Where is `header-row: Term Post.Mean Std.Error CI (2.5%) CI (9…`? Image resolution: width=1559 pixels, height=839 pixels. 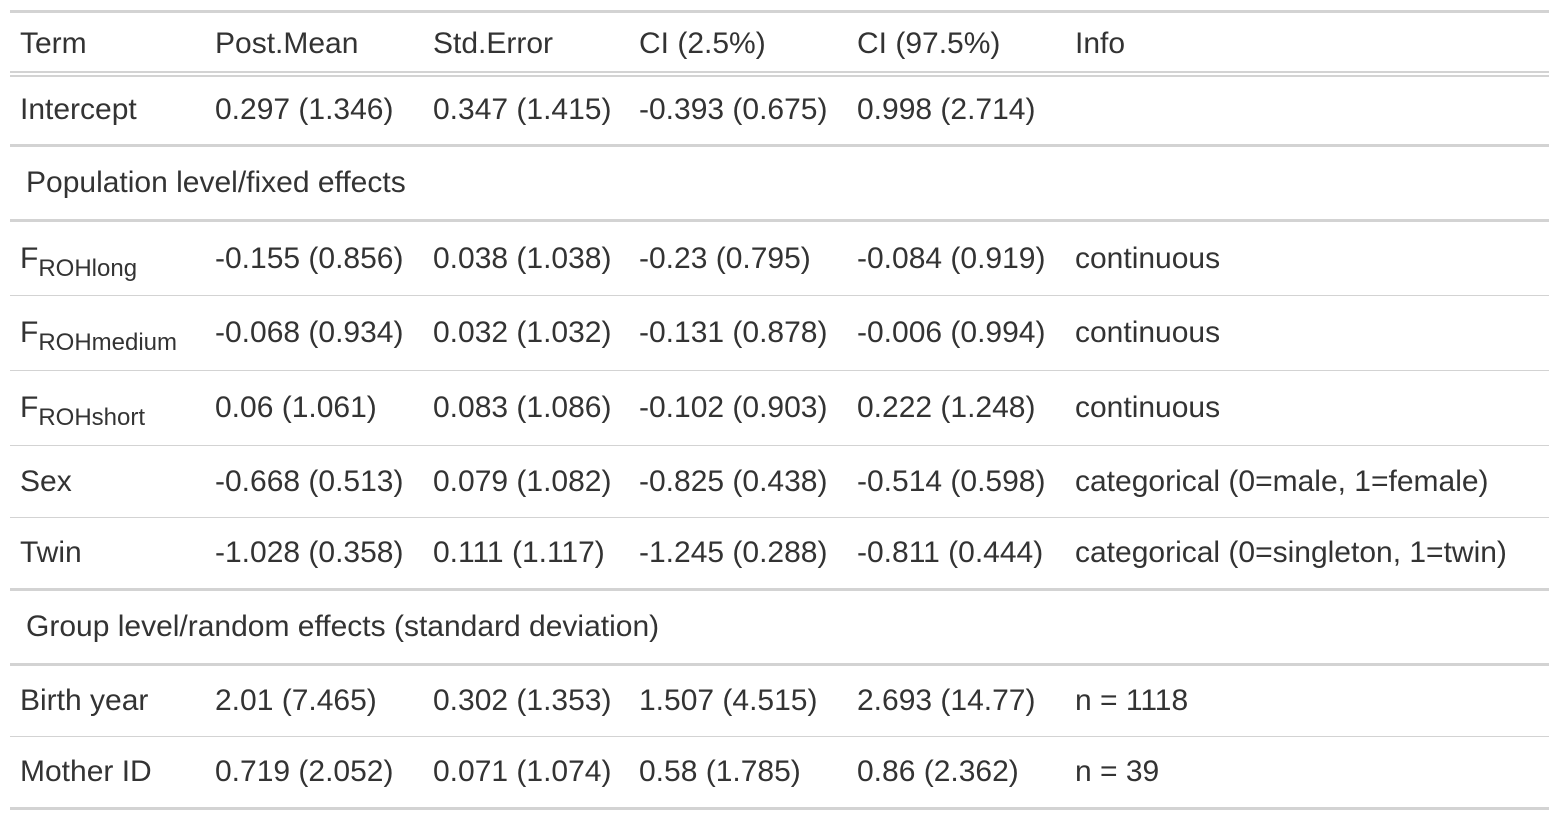 header-row: Term Post.Mean Std.Error CI (2.5%) CI (9… is located at coordinates (779, 44).